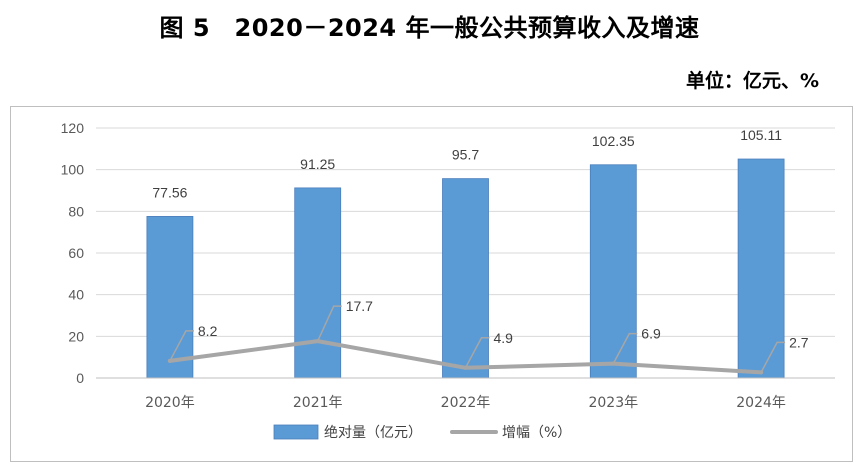 Image resolution: width=859 pixels, height=472 pixels. I want to click on chart-title: 图 5 2020－2024 年一般公共预算收入及增速, so click(429, 28).